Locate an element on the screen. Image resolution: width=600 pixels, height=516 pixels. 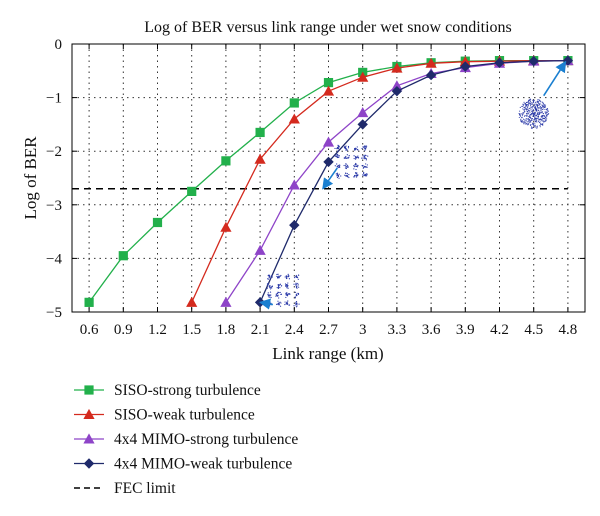
legend-swatch-marker is located at coordinates (89, 438).